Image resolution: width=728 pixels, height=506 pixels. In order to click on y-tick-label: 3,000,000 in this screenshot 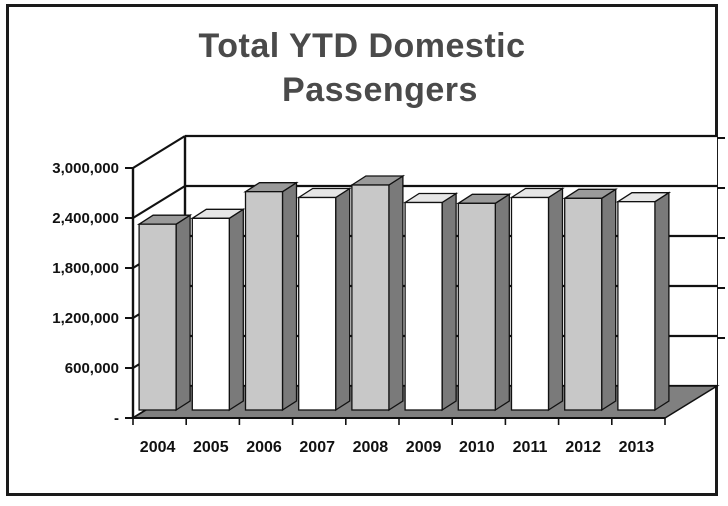, I will do `click(85, 168)`.